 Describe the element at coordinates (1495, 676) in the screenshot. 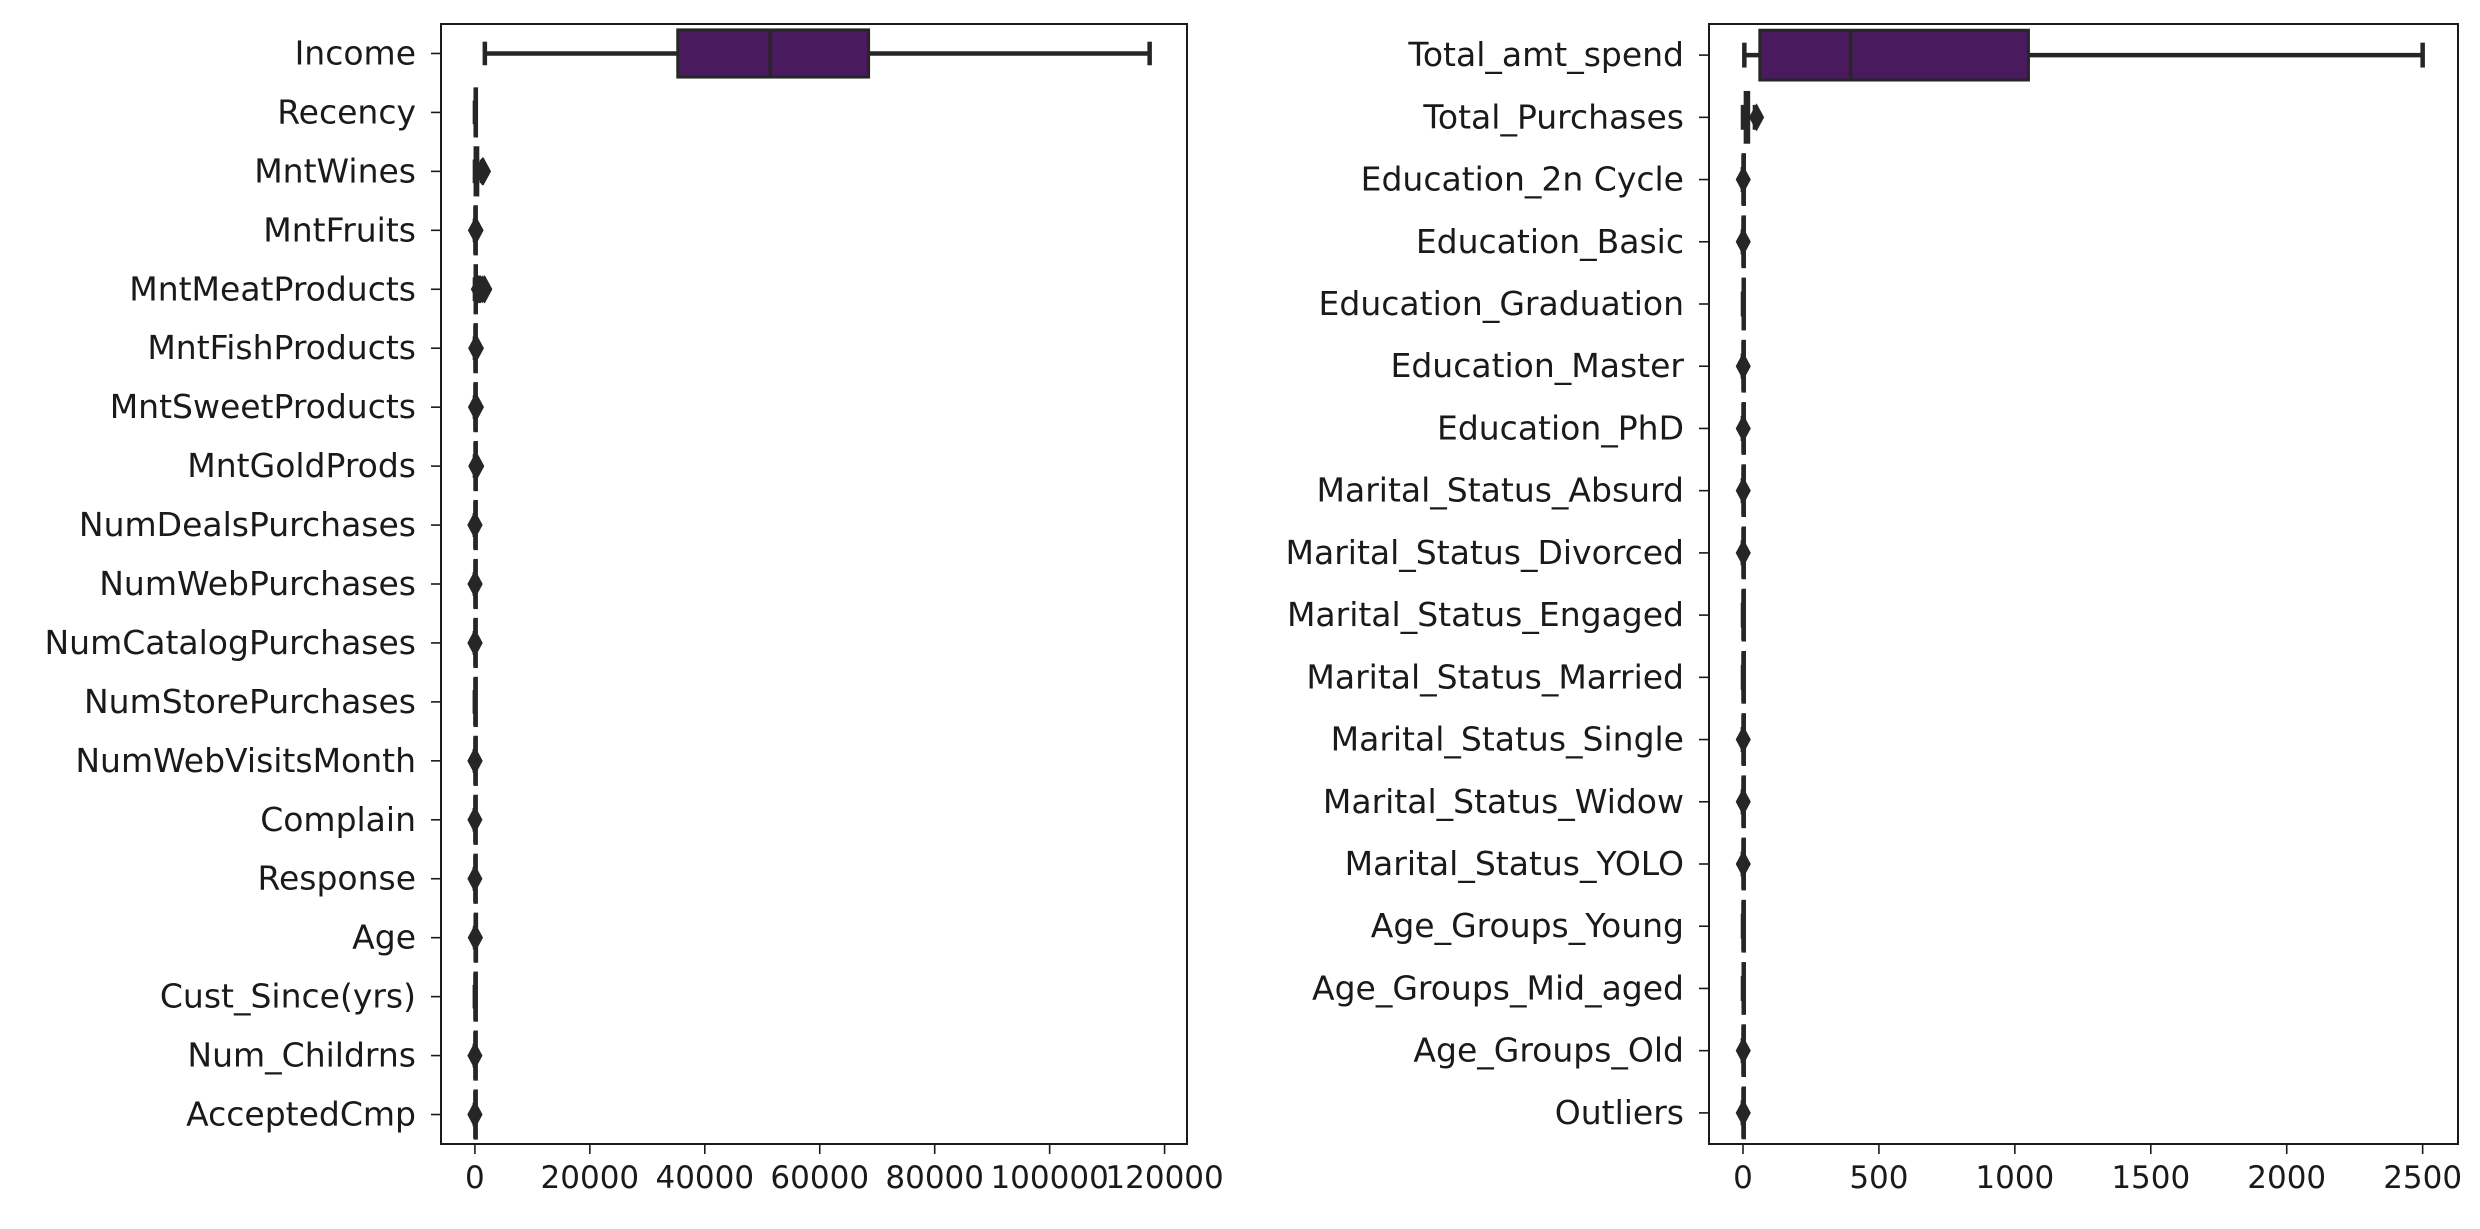

I see `category-label-marital-status-married: Marital_Status_Married` at that location.